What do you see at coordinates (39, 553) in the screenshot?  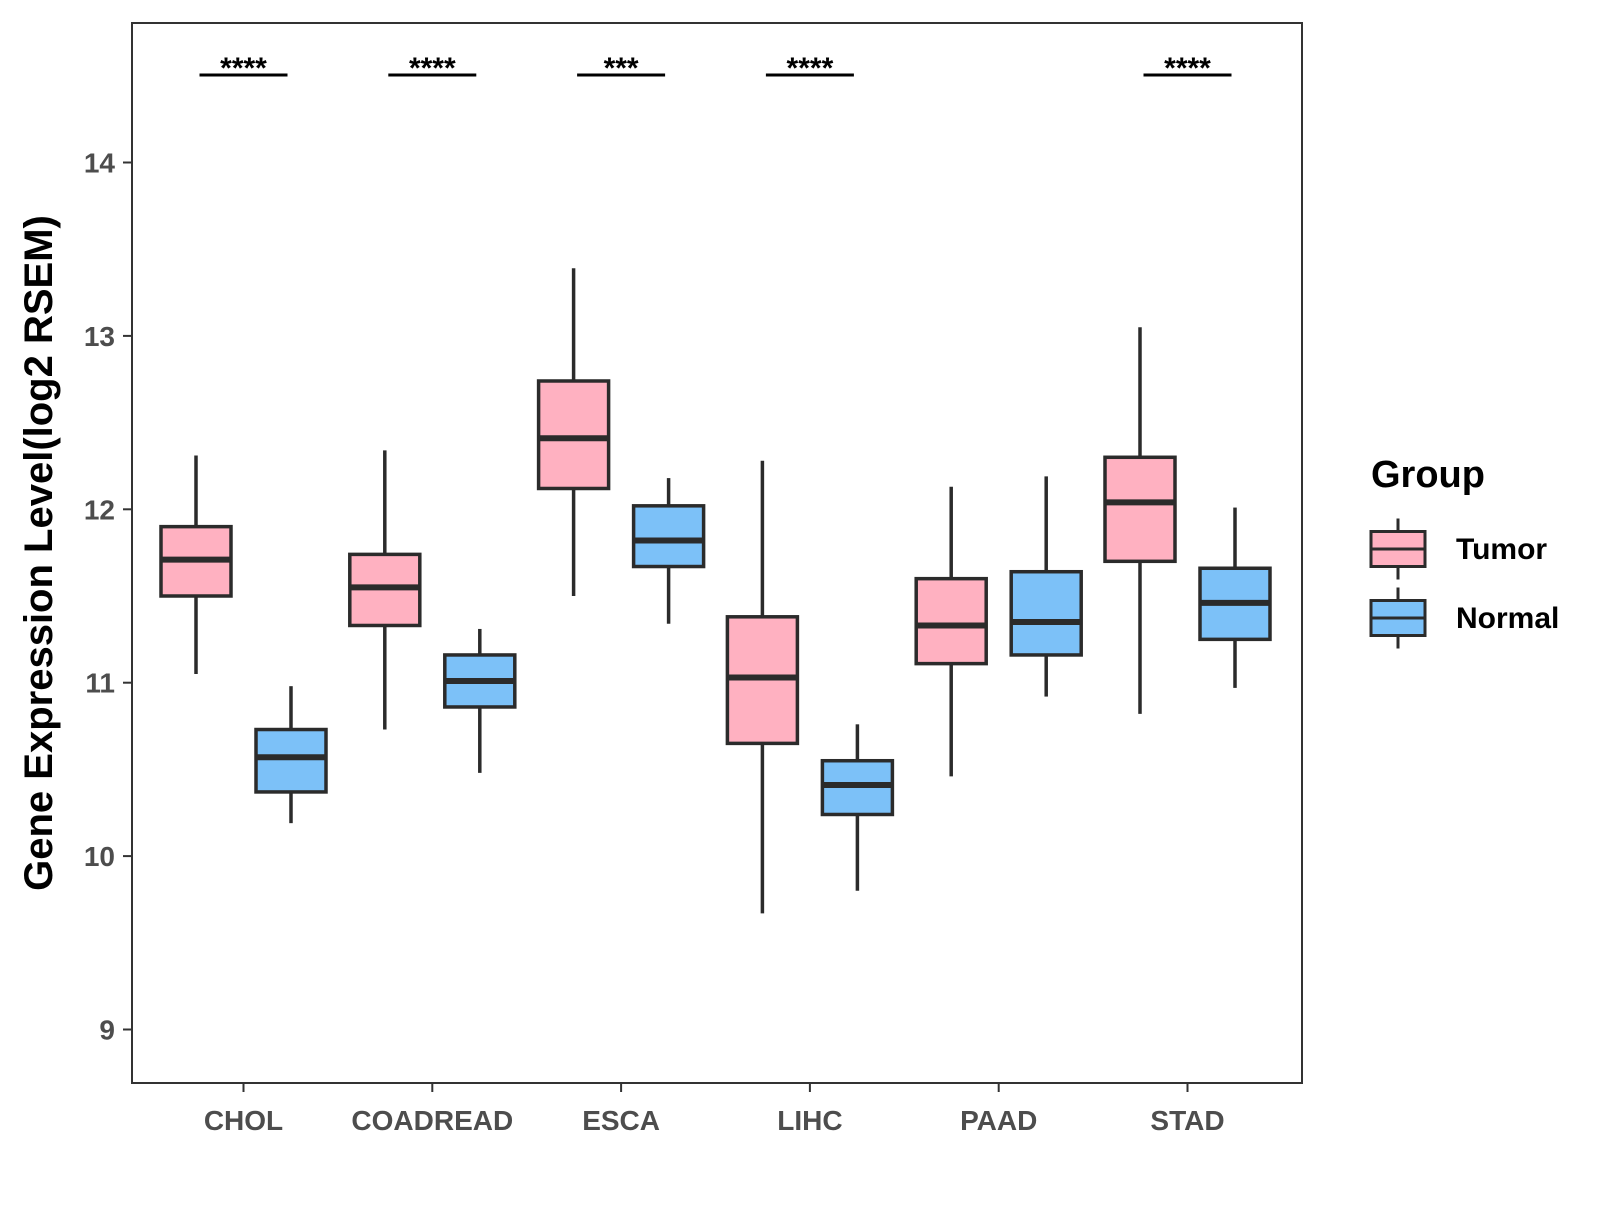 I see `y-axis-title: Gene Expression Level(log2 RSEM)` at bounding box center [39, 553].